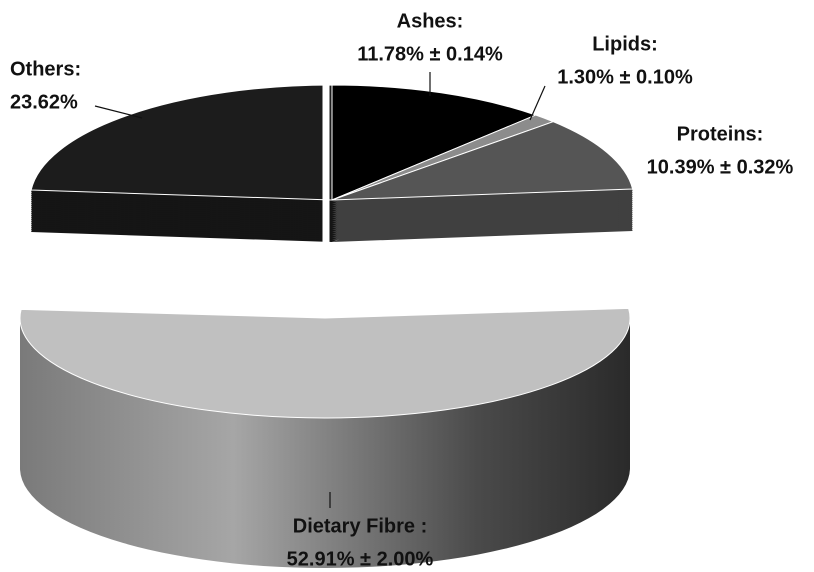  I want to click on slice-label: Others:, so click(45, 69).